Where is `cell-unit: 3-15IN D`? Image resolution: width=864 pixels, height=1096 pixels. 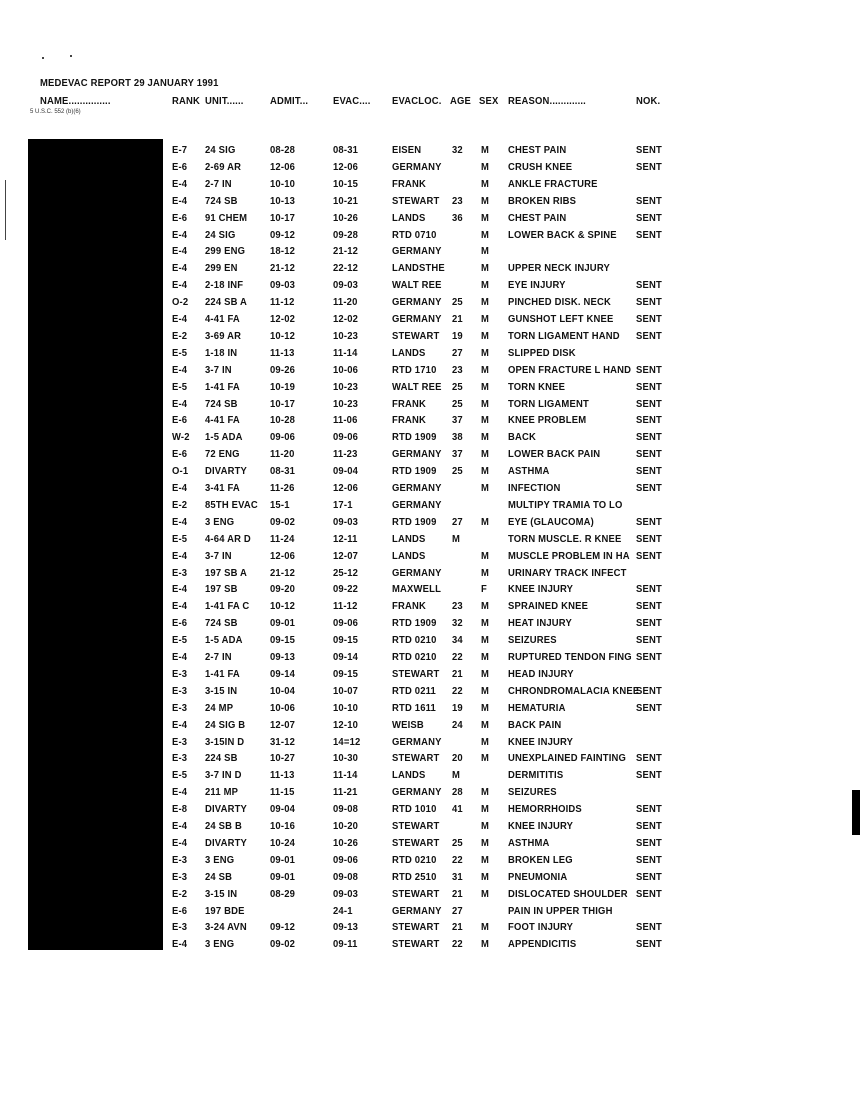 cell-unit: 3-15IN D is located at coordinates (225, 741).